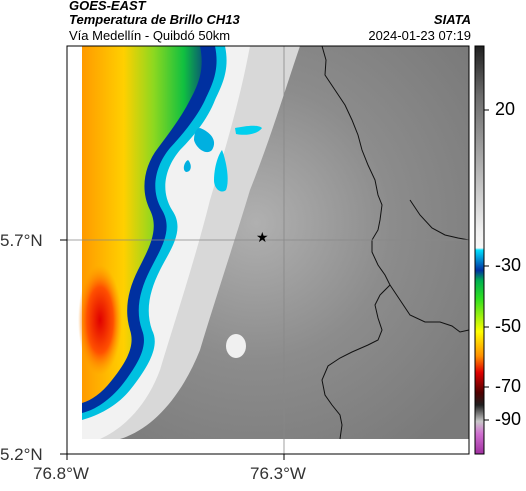 The height and width of the screenshot is (491, 526). Describe the element at coordinates (508, 326) in the screenshot. I see `colorbar-label: -50` at that location.